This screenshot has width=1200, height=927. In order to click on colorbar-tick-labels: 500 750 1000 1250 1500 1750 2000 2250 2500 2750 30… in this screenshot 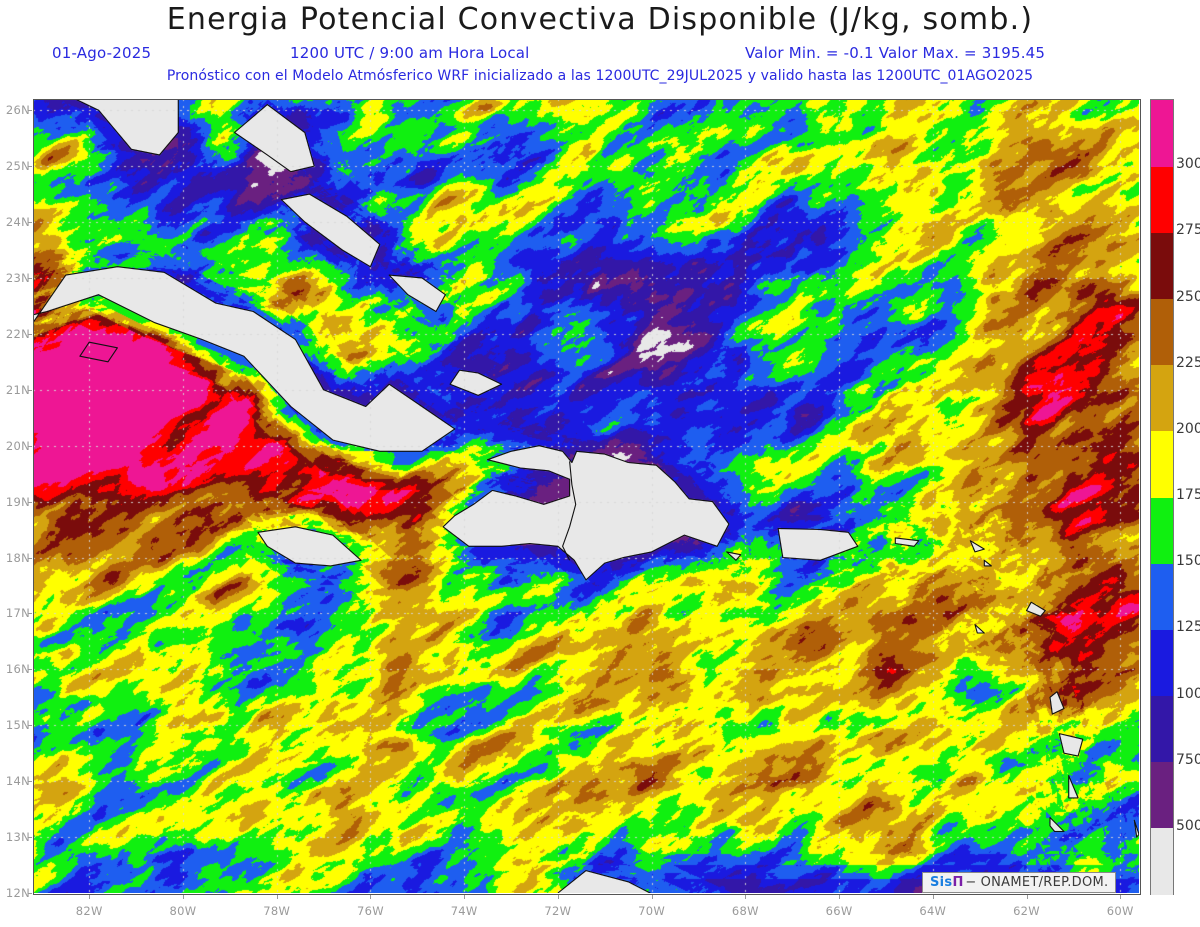, I will do `click(1188, 496)`.